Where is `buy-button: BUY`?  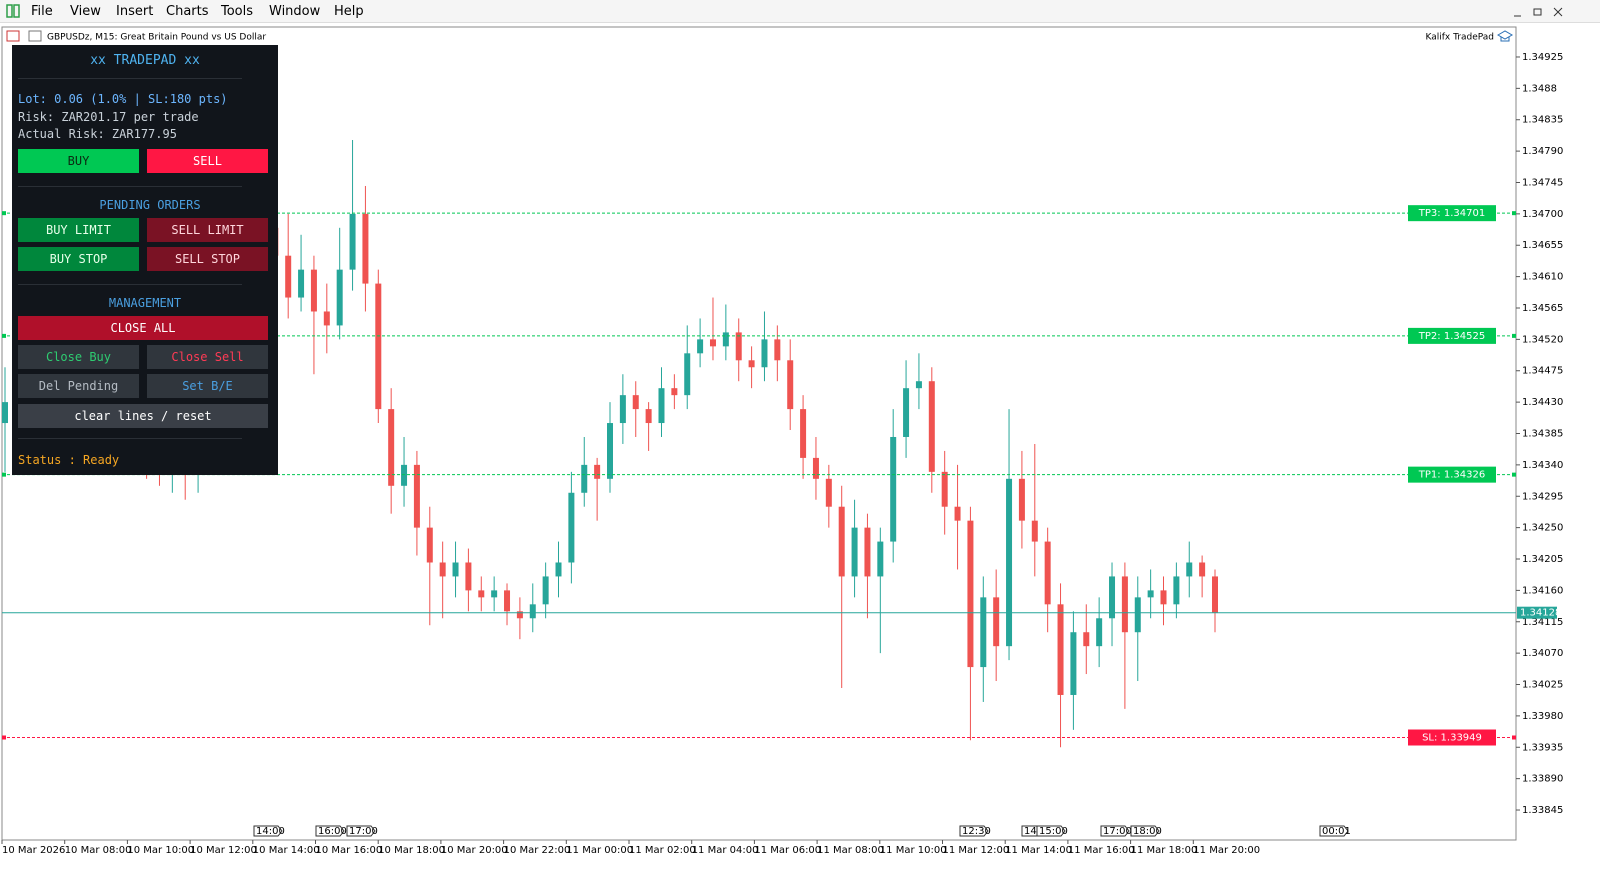 buy-button: BUY is located at coordinates (78, 161).